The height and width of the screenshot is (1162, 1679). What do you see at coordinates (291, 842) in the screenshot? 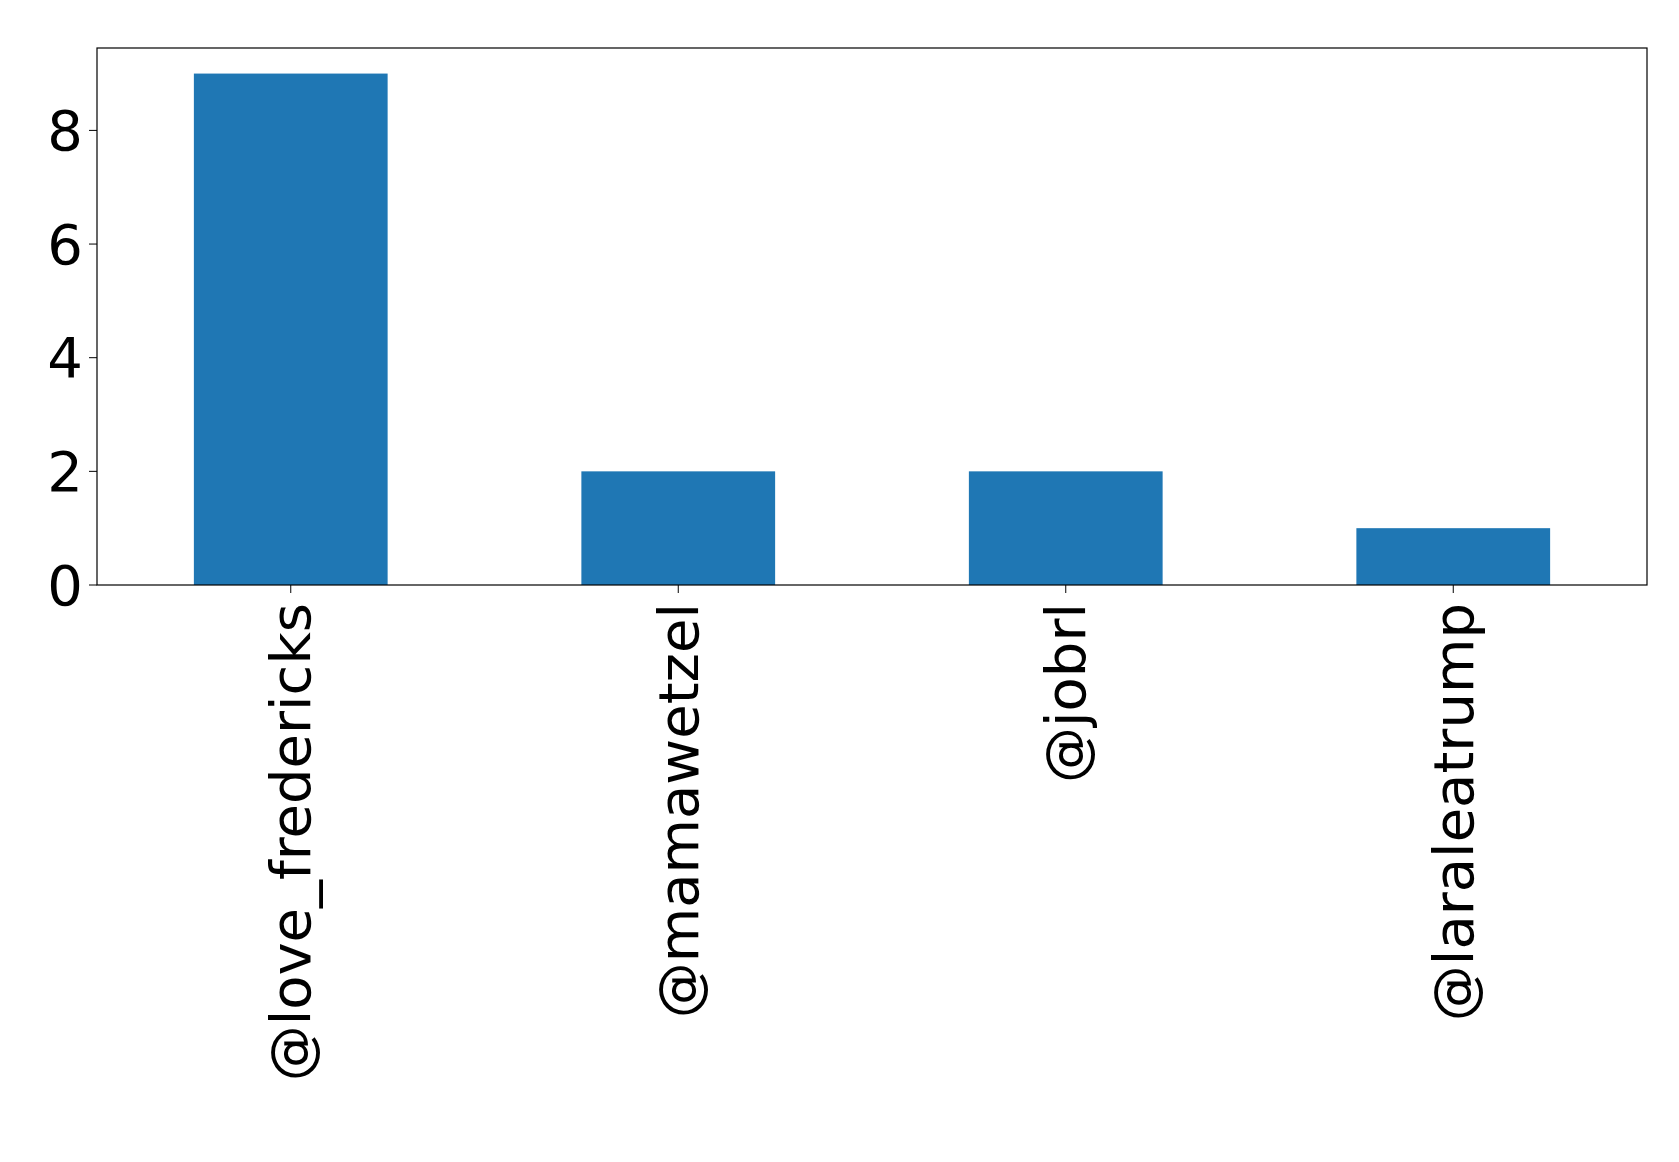
I see `x-tick-label: @love_fredericks` at bounding box center [291, 842].